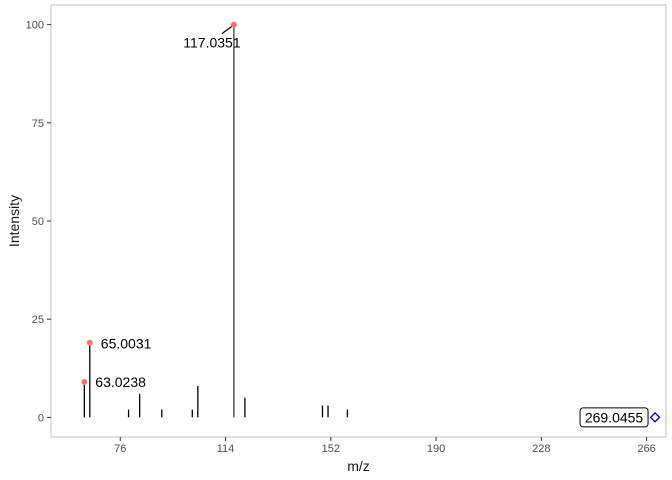 The height and width of the screenshot is (480, 672). Describe the element at coordinates (331, 449) in the screenshot. I see `x-tick-label: 152` at that location.